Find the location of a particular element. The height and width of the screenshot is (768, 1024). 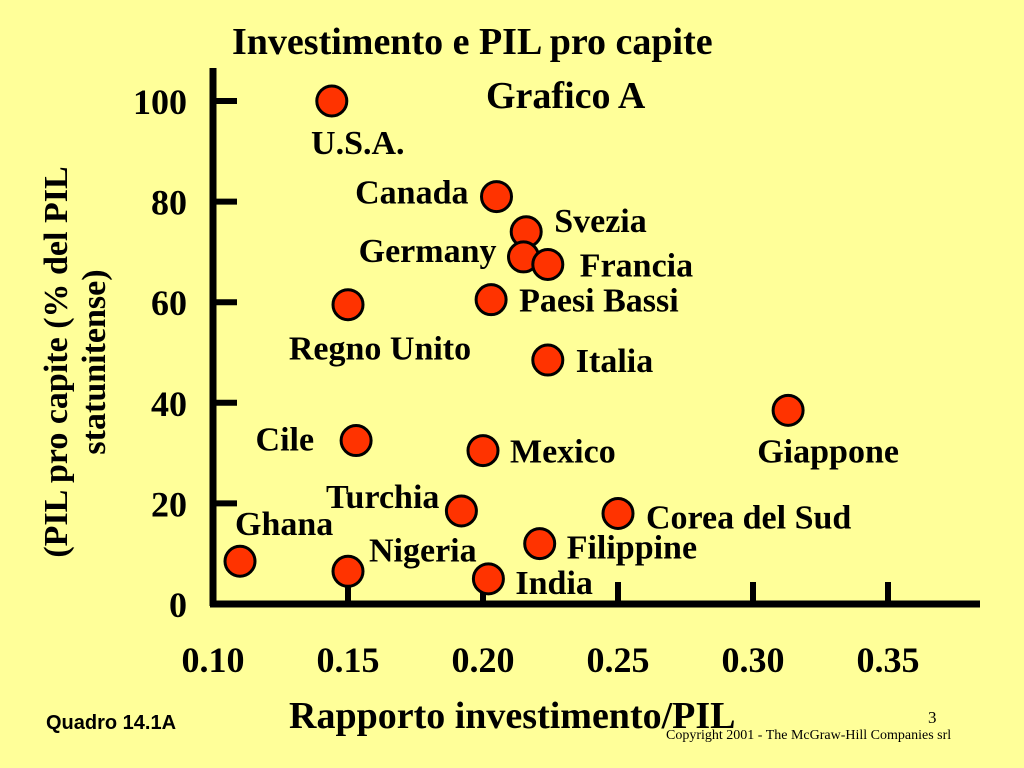

data-label: Italia is located at coordinates (614, 361).